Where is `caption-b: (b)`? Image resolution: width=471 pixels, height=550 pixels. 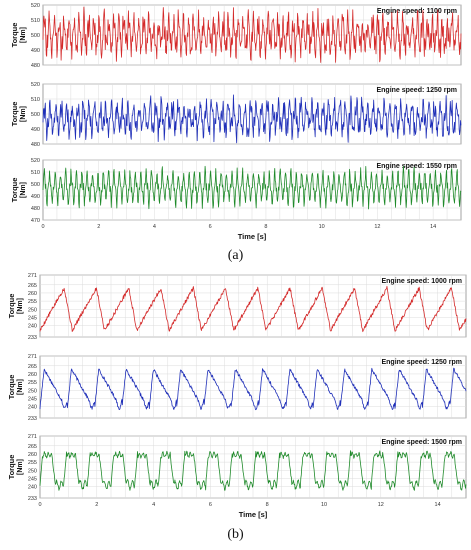 caption-b: (b) is located at coordinates (235, 534).